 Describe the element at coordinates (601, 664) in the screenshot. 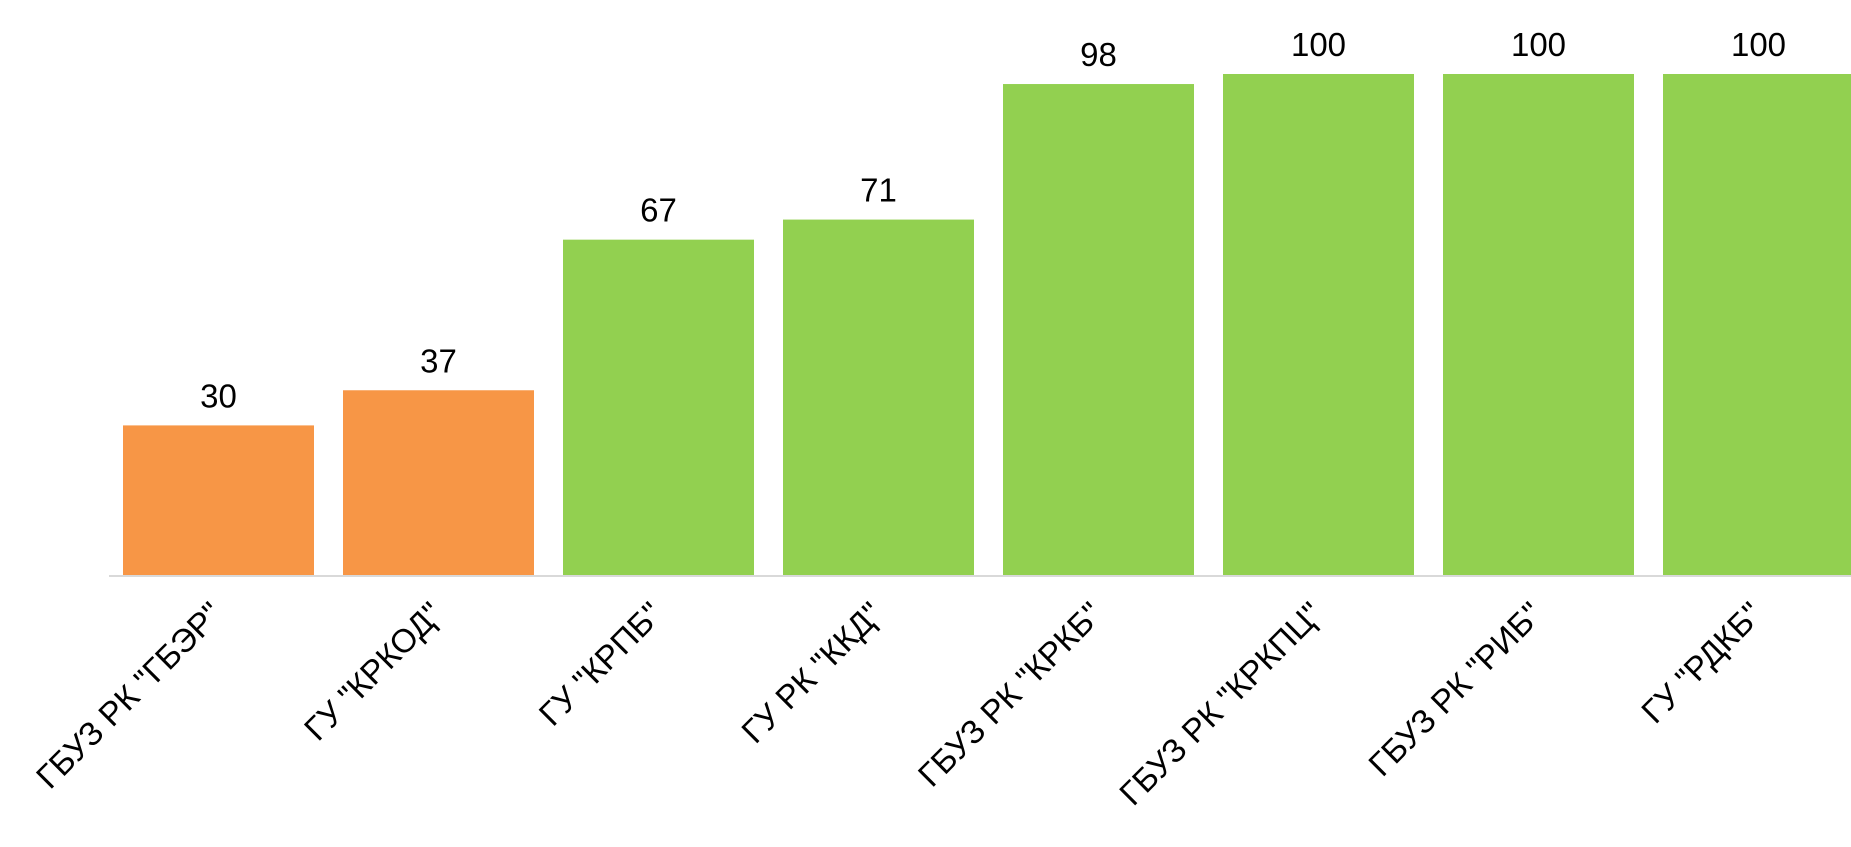

I see `x-tick-label: ГУ "КРПБ"` at that location.